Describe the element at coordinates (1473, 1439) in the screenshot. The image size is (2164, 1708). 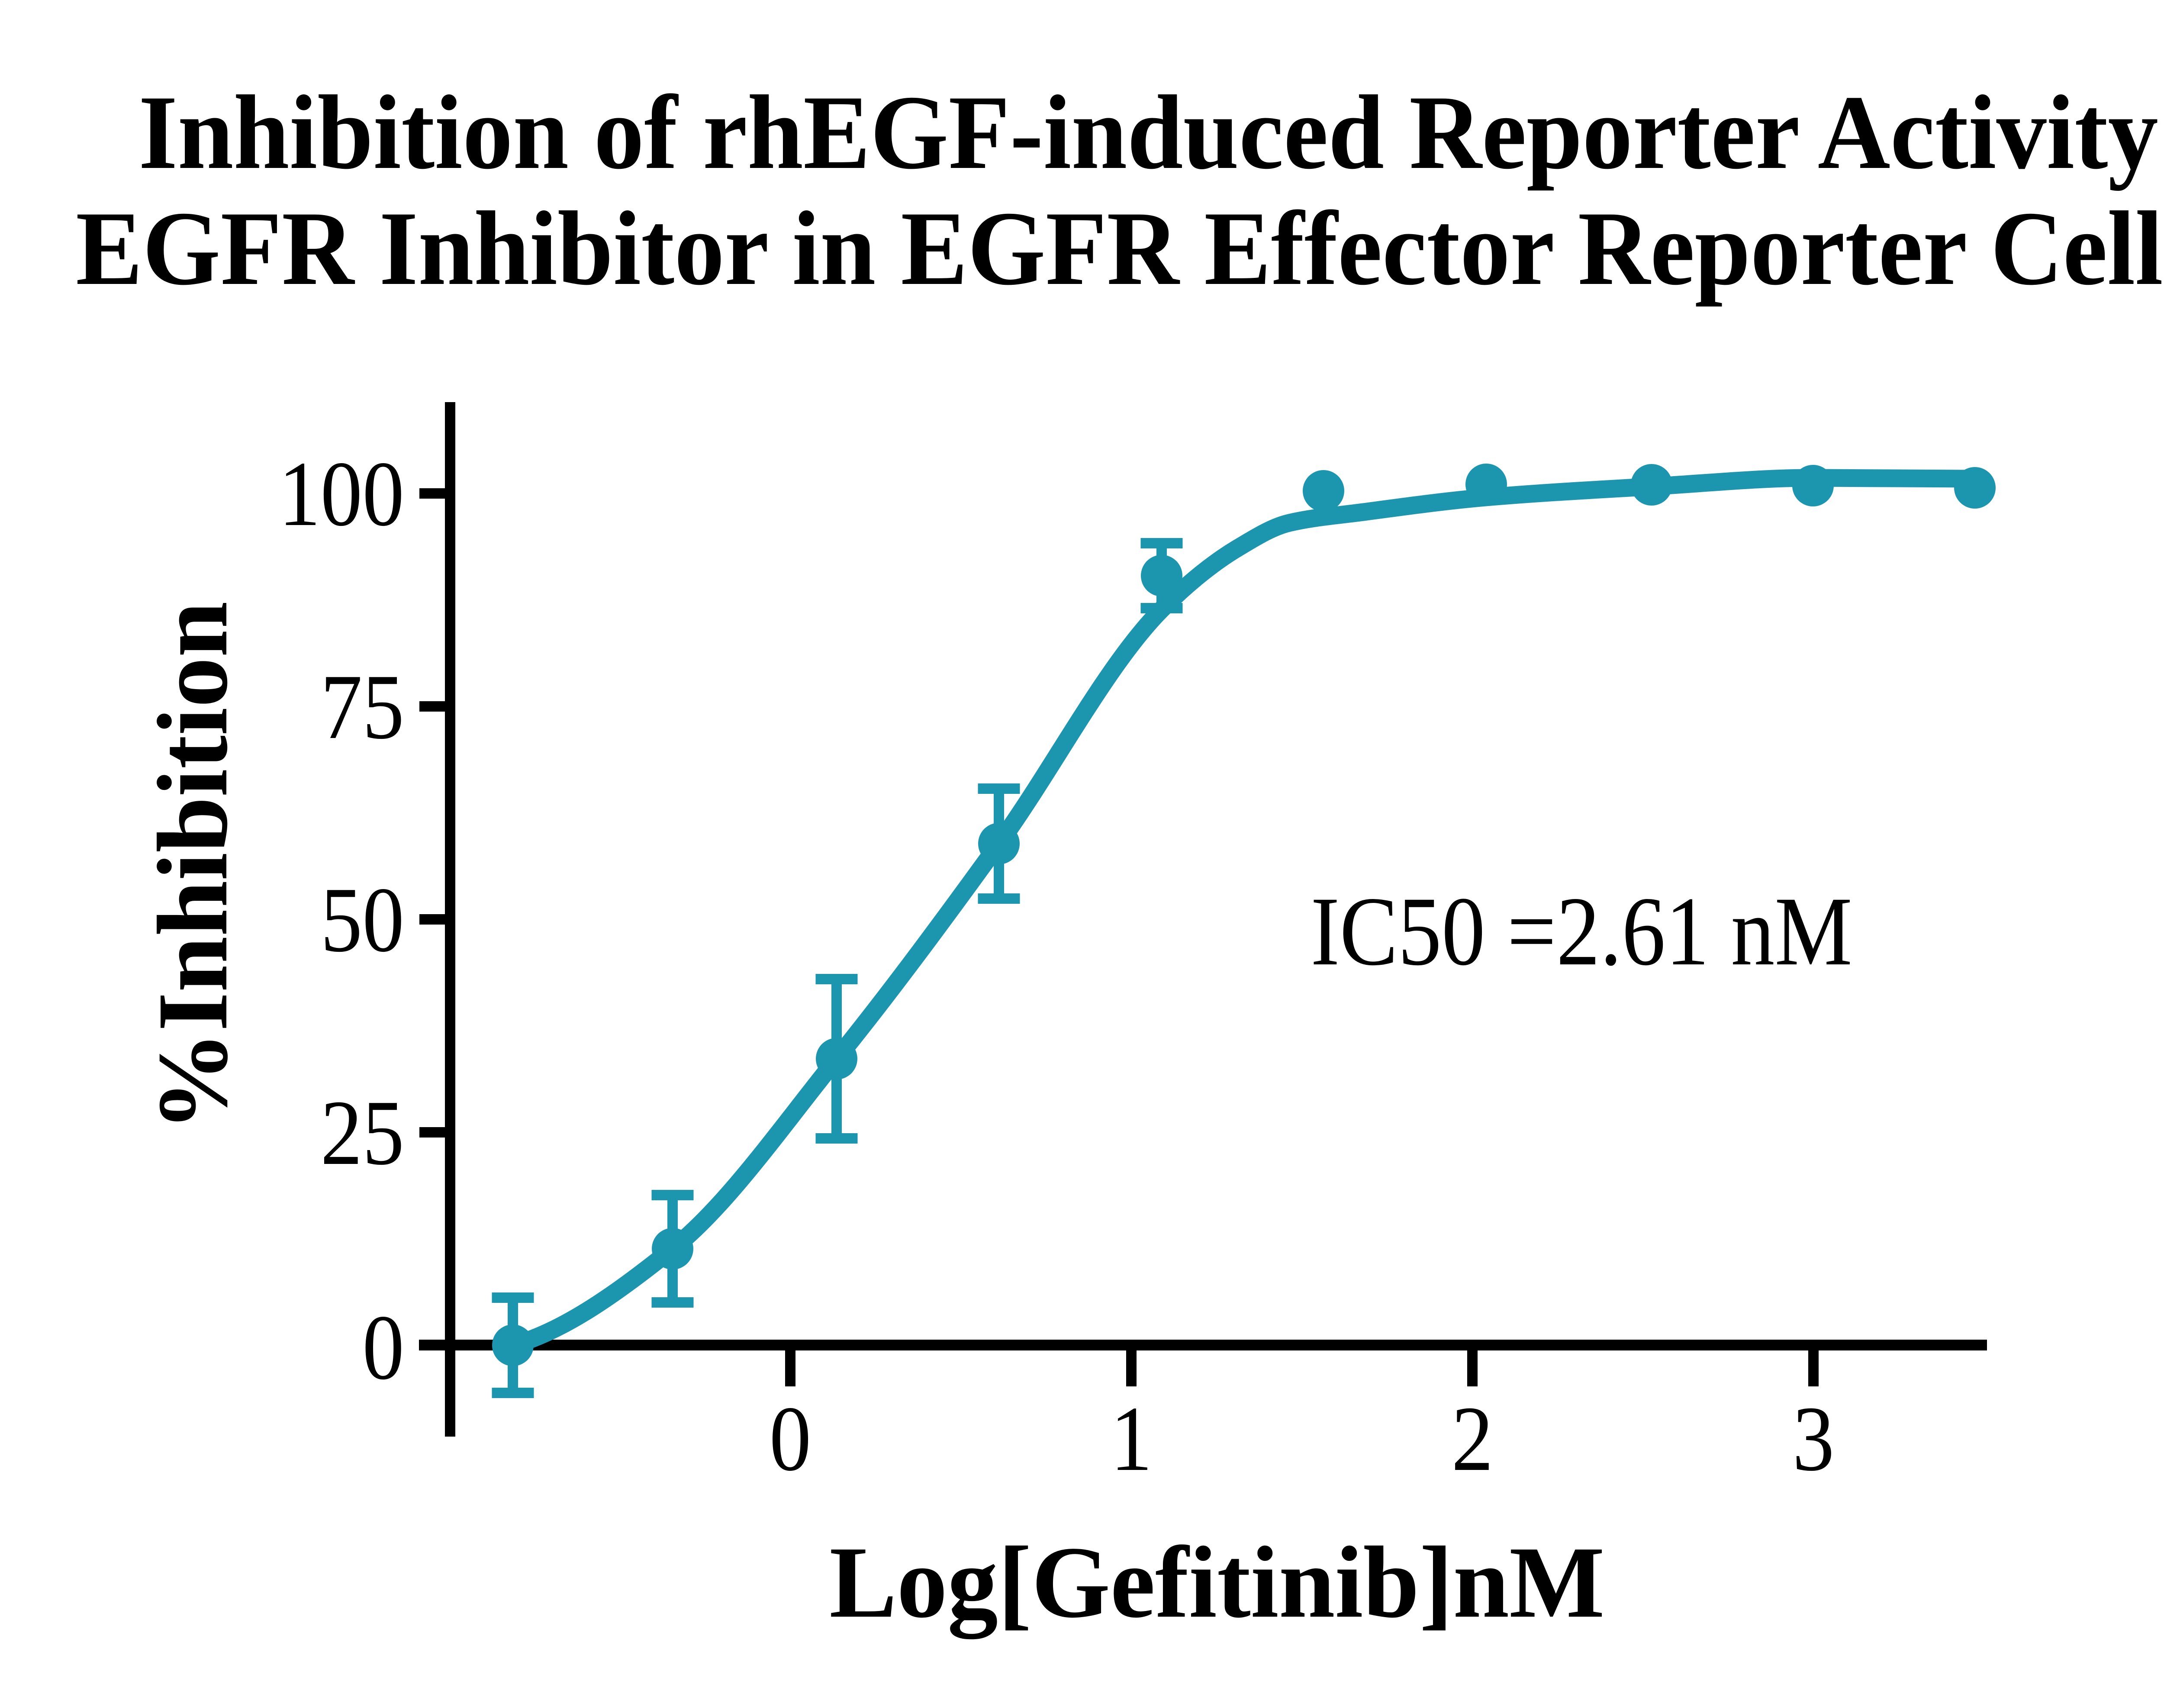
I see `svg-text: 2` at that location.